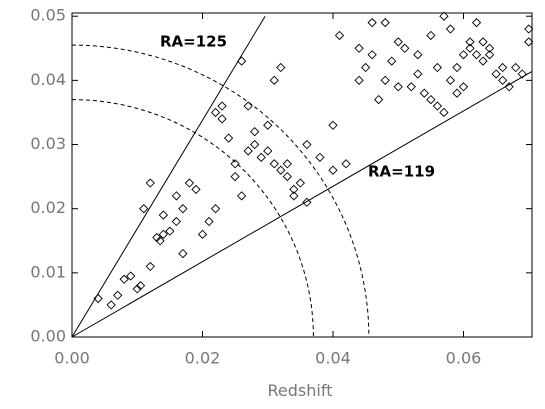 This screenshot has width=545, height=409. I want to click on boundary-label: RA=125, so click(193, 42).